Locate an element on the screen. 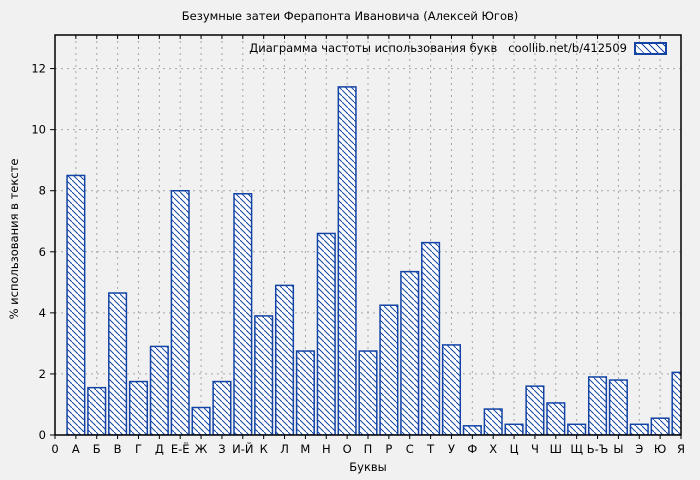  bar-У is located at coordinates (451, 389).